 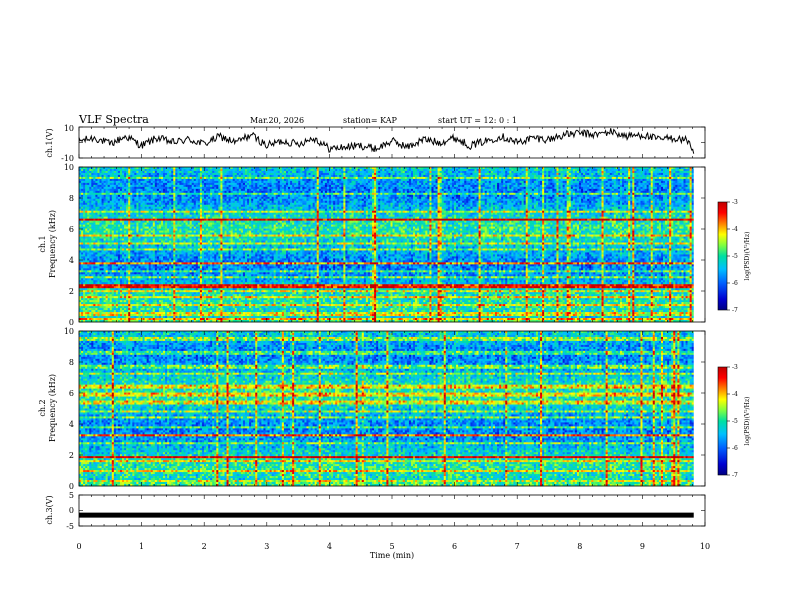 What do you see at coordinates (735, 367) in the screenshot?
I see `ch2-cb-tick-m3: -3` at bounding box center [735, 367].